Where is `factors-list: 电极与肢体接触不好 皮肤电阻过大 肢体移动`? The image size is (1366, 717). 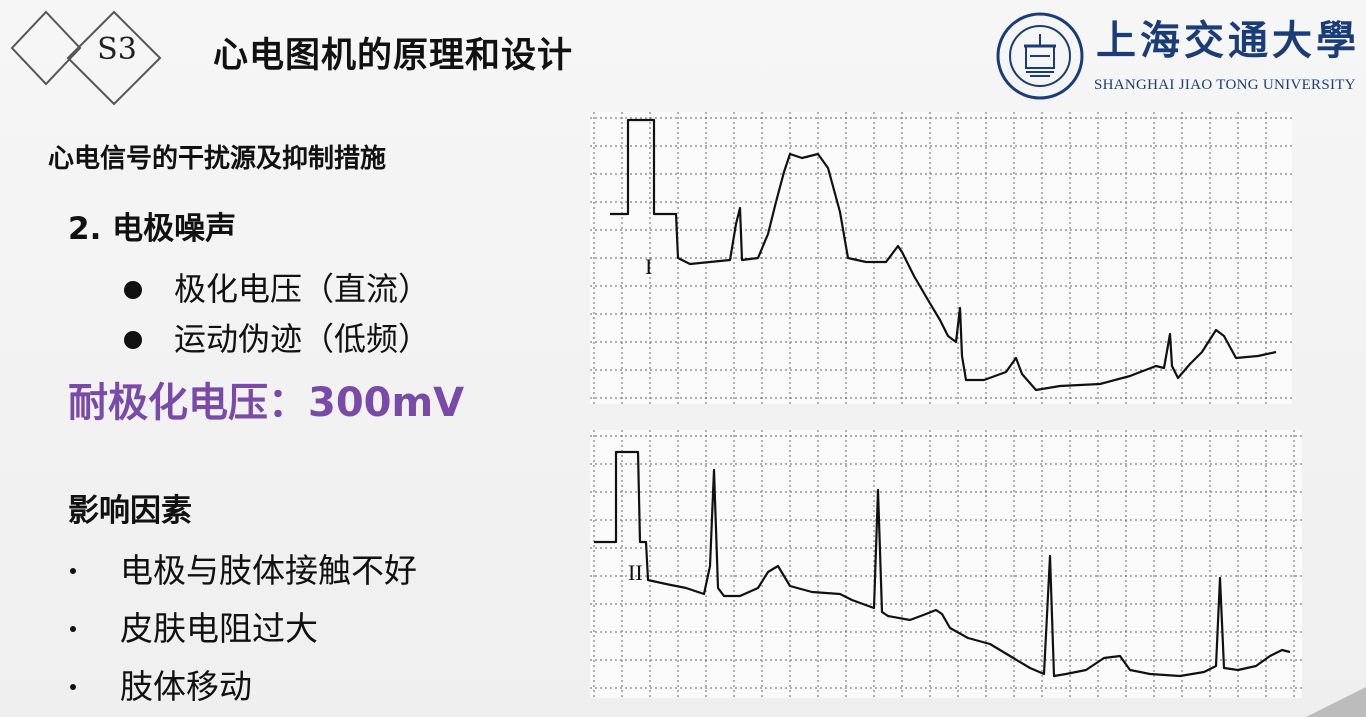
factors-list: 电极与肢体接触不好 皮肤电阻过大 肢体移动 is located at coordinates (242, 629).